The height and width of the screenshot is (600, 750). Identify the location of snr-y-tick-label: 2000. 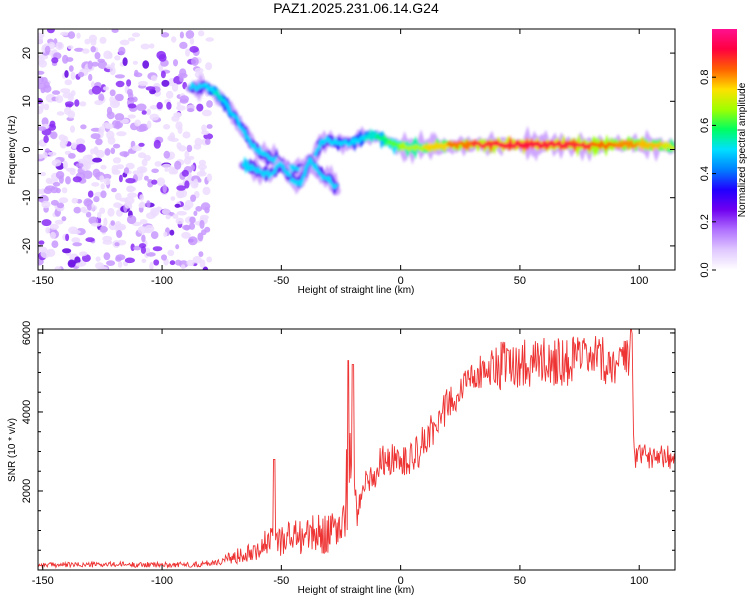
(27, 491).